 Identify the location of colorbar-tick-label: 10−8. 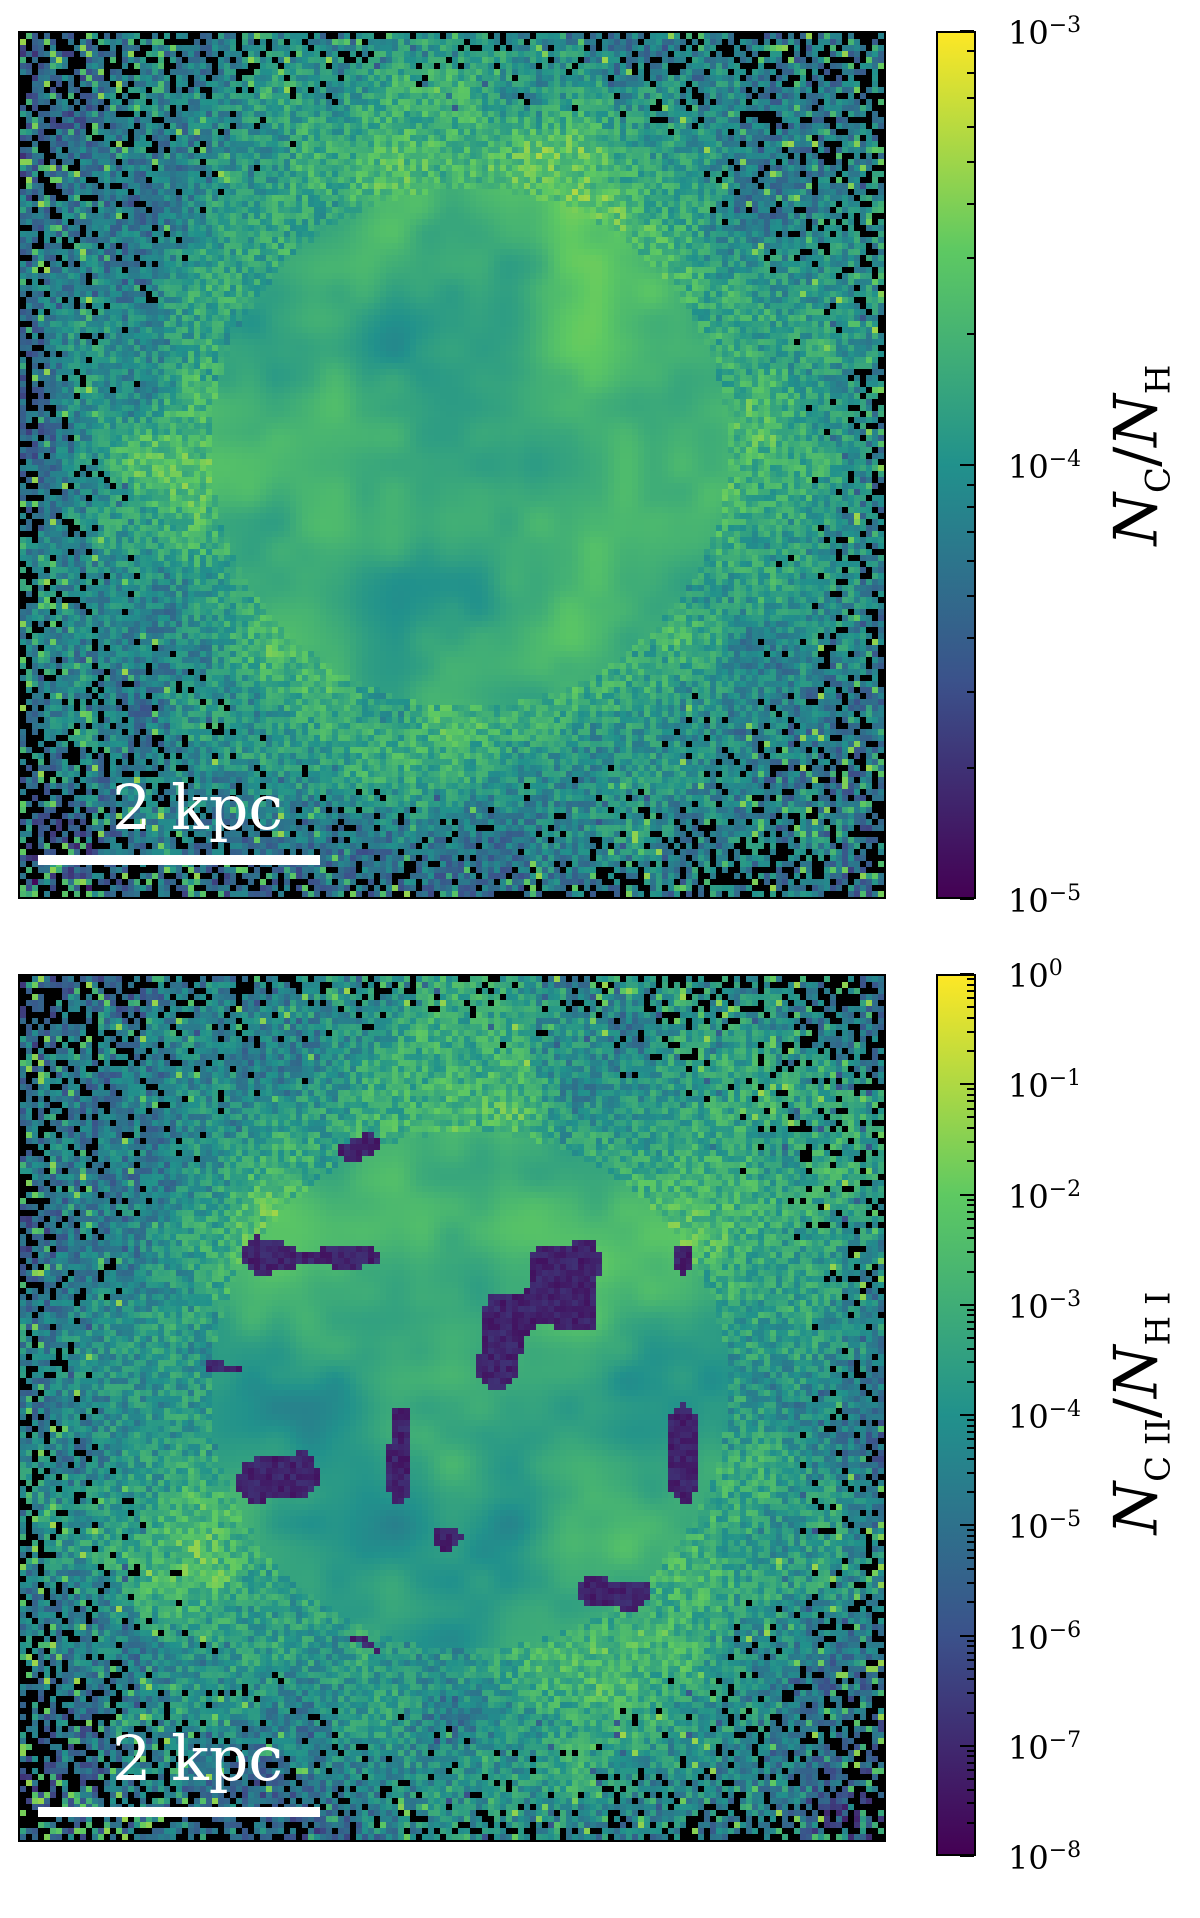
(1044, 1857).